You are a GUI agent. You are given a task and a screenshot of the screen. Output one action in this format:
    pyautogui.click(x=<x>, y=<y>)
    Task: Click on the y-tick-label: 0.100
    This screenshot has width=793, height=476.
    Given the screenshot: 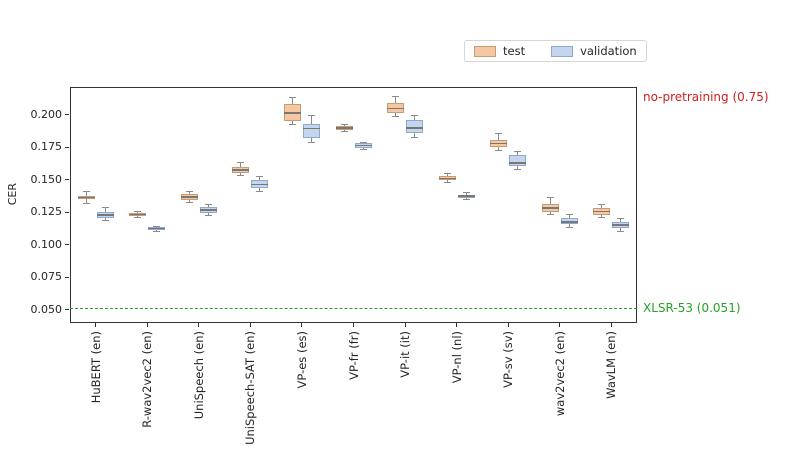 What is the action you would take?
    pyautogui.click(x=46, y=244)
    